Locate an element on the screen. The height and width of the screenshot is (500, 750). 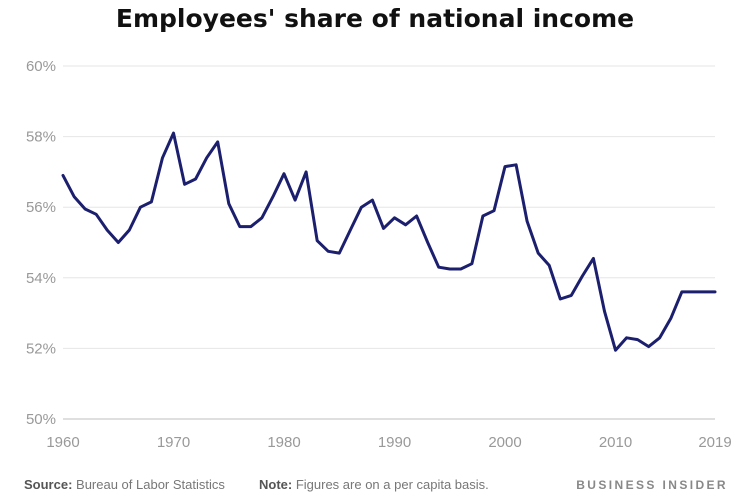
y-tick-label: 50% is located at coordinates (41, 419).